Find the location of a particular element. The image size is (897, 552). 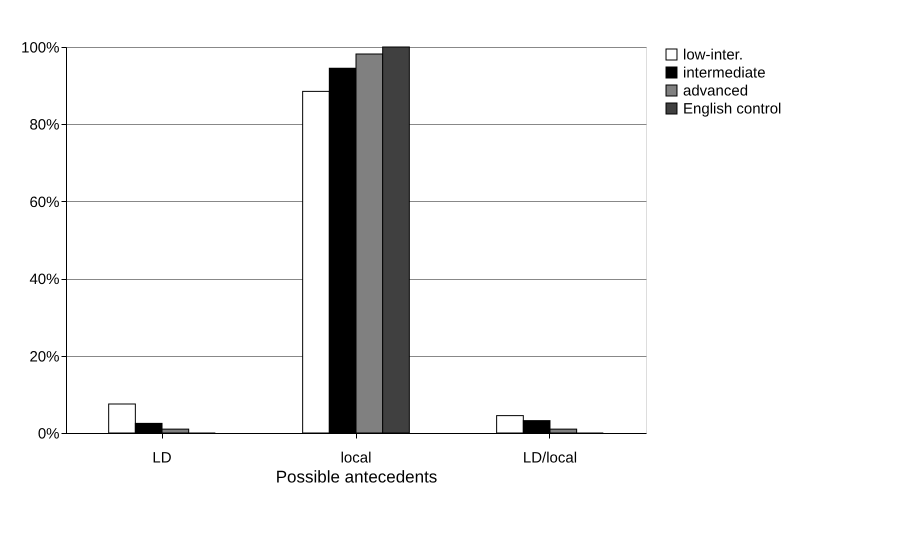

x-tick-label: LD/local is located at coordinates (550, 458).